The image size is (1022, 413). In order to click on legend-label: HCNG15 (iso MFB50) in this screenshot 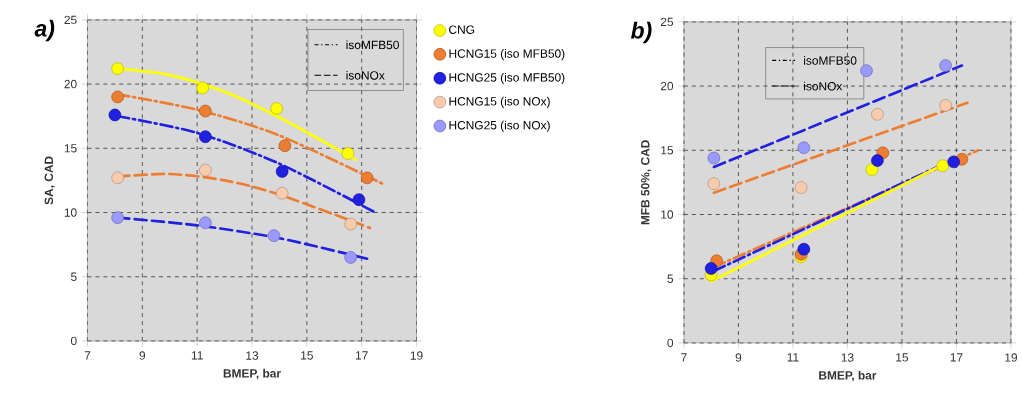, I will do `click(507, 55)`.